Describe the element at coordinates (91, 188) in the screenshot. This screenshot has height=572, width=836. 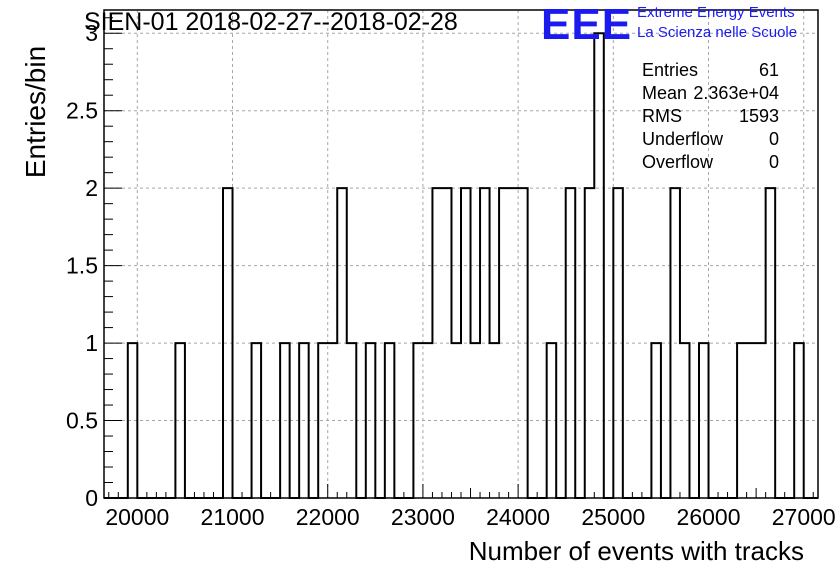
I see `y-tick-label: 2` at that location.